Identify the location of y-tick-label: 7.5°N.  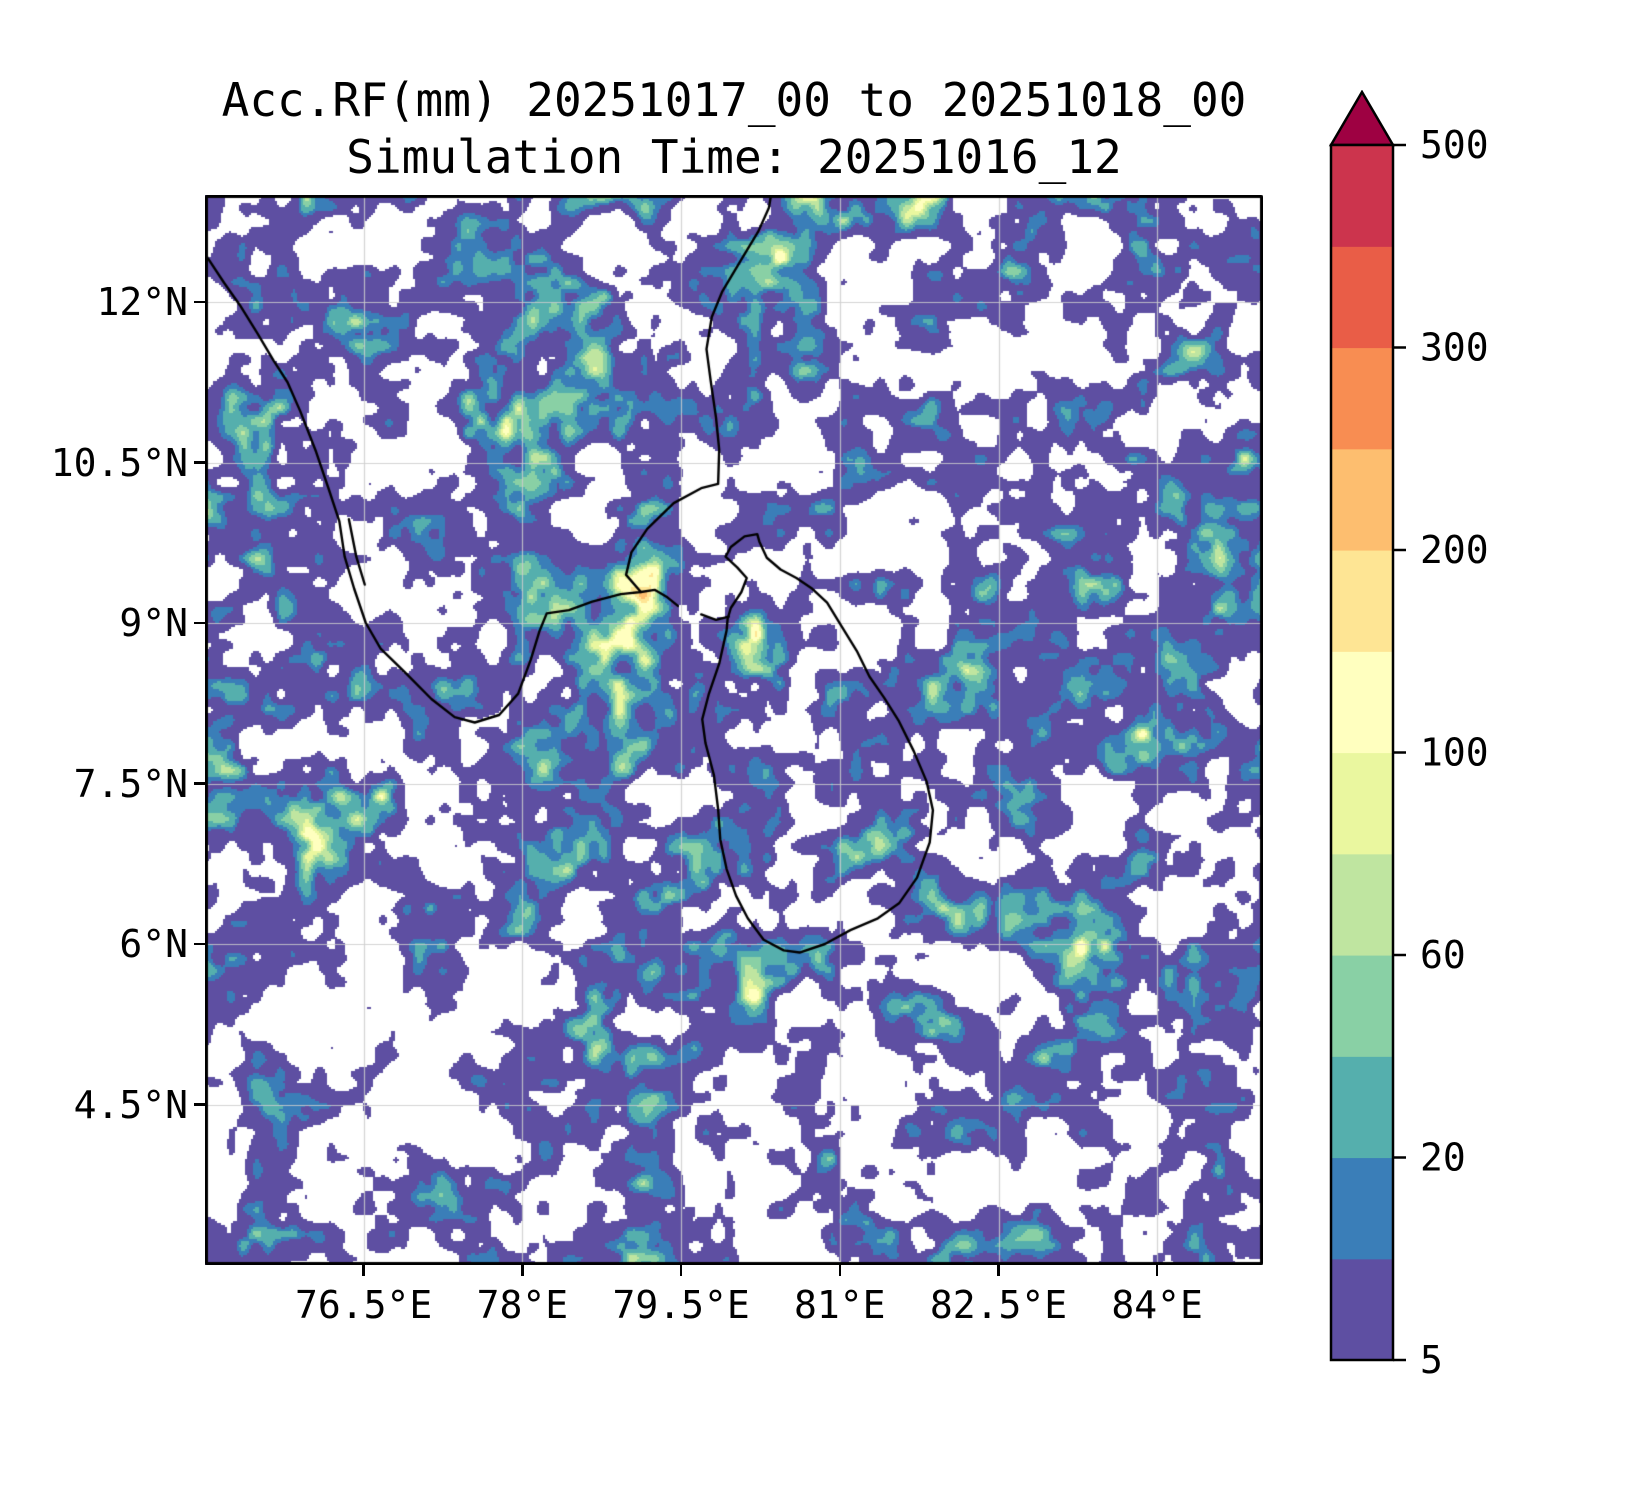
(130, 783).